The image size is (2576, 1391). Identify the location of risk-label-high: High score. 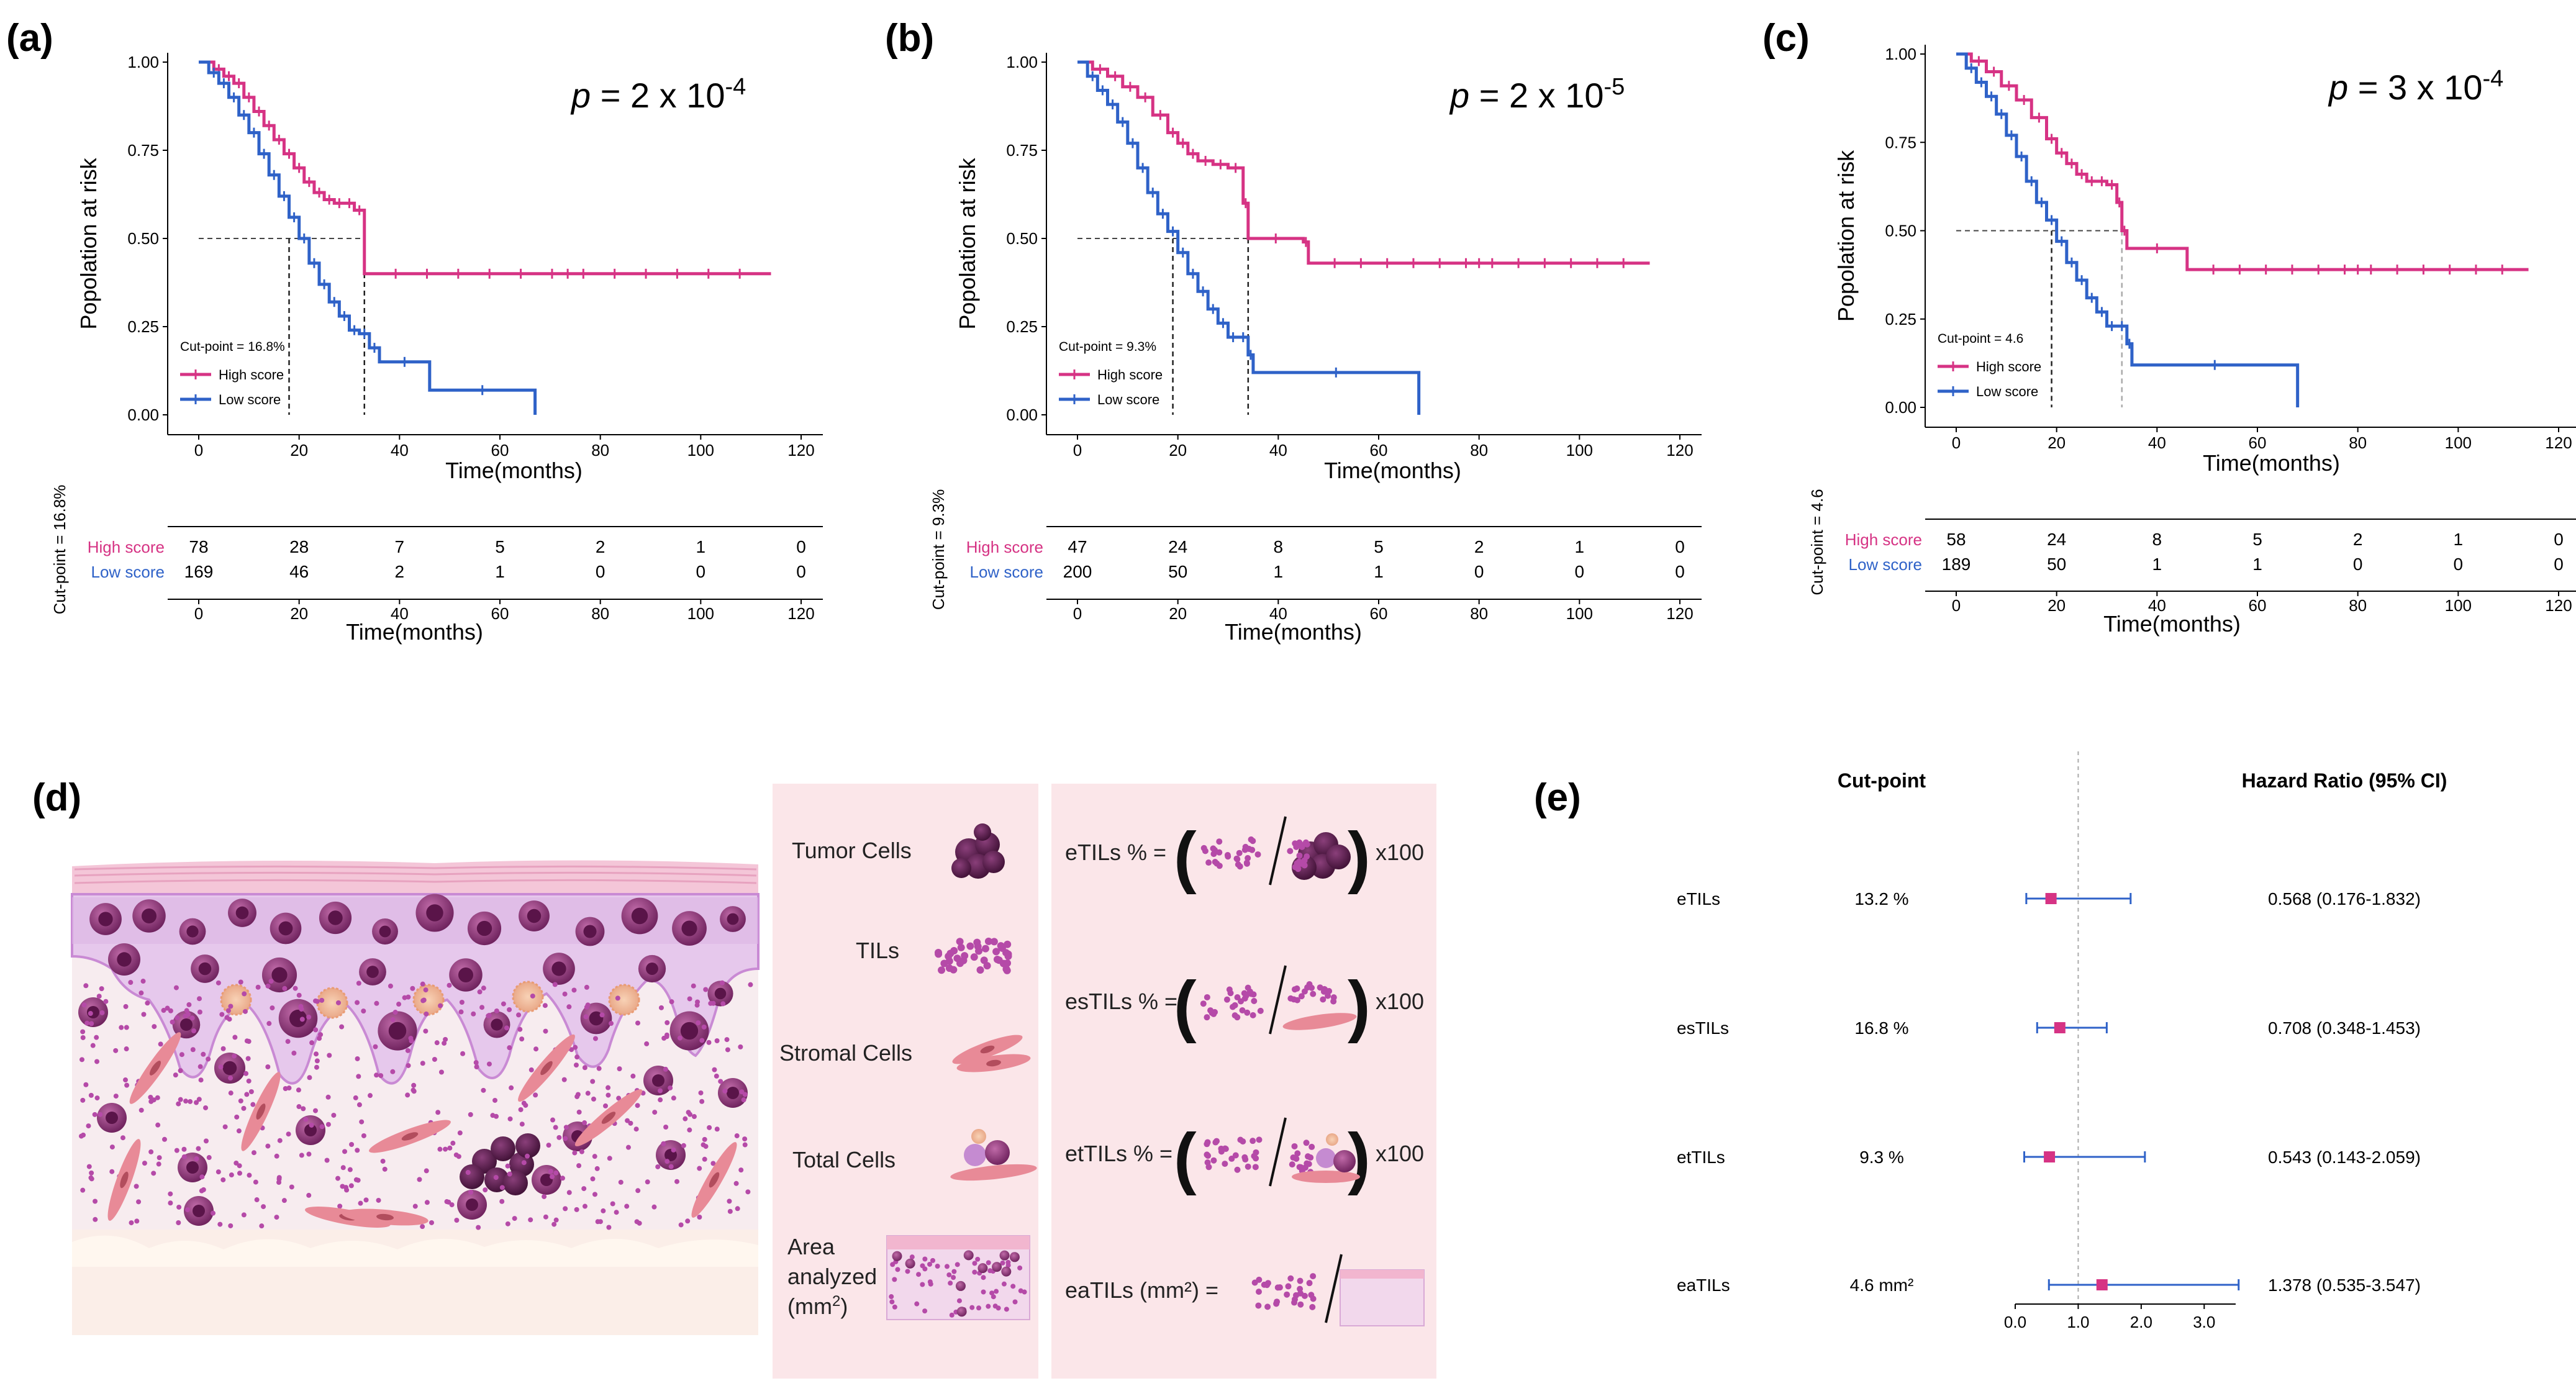
(126, 547).